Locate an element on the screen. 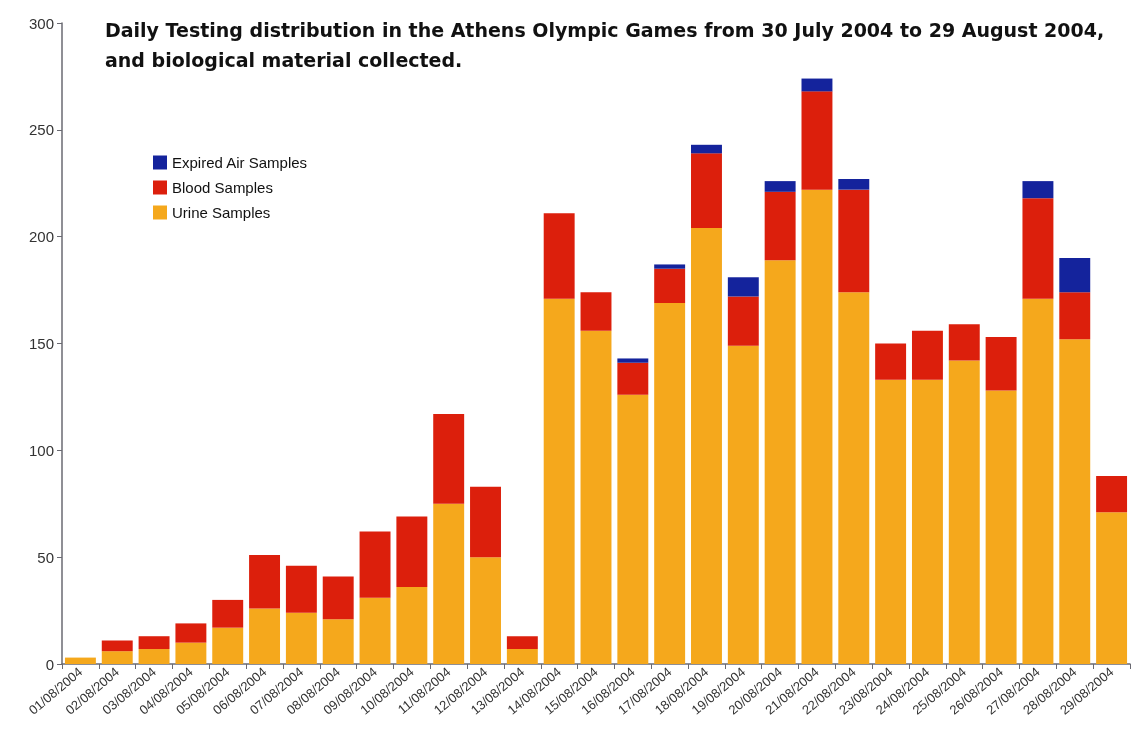 Image resolution: width=1141 pixels, height=735 pixels. y-tick-label: 300 is located at coordinates (41, 23).